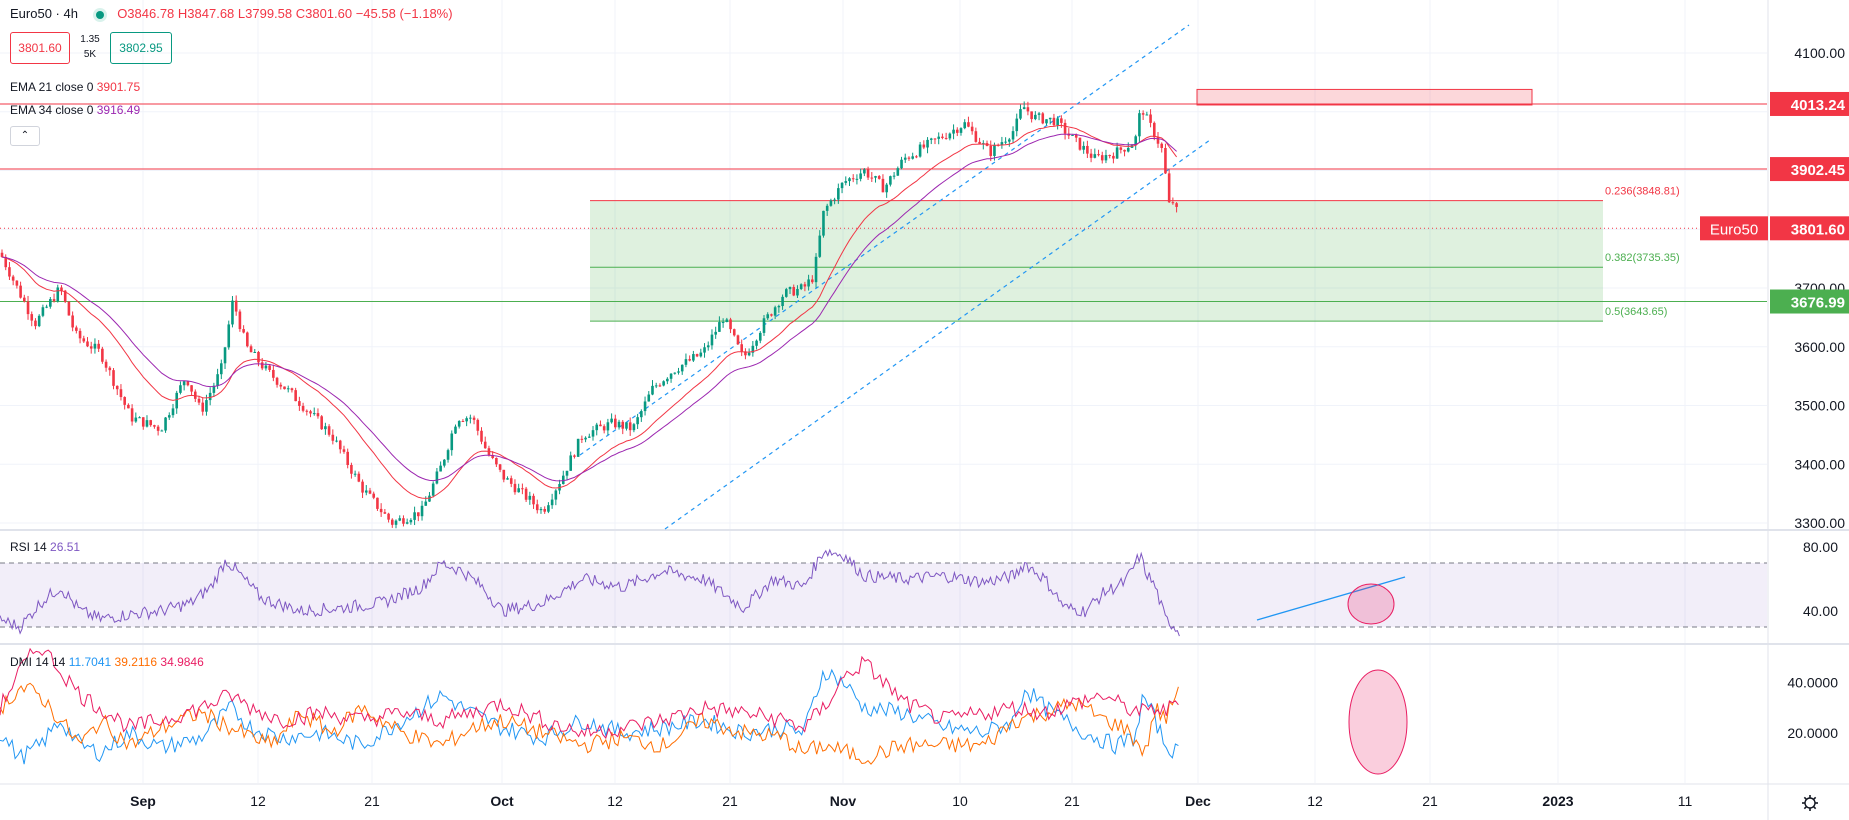 The image size is (1849, 820). I want to click on fib-level-label: 0.236(3848.81), so click(1642, 192).